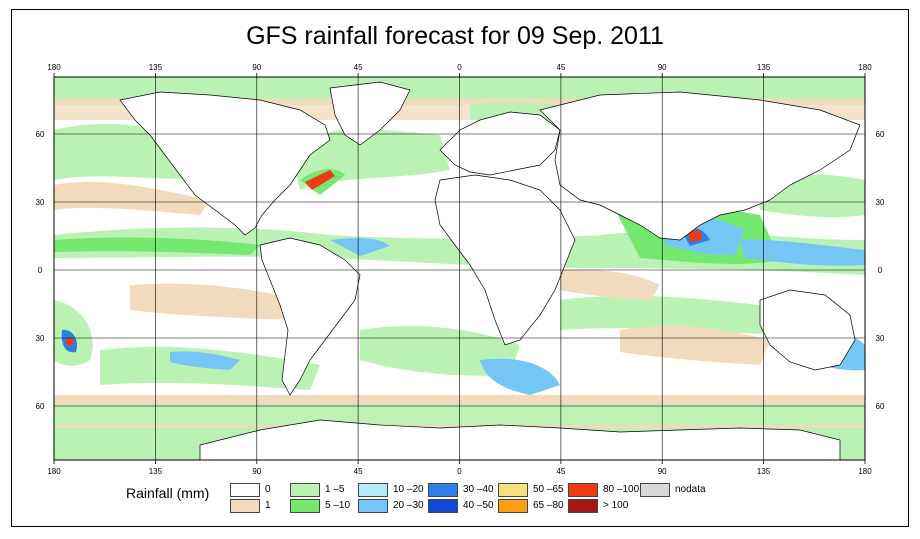 This screenshot has height=539, width=920. Describe the element at coordinates (802, 252) in the screenshot. I see `rain-west-pacific-blue` at that location.